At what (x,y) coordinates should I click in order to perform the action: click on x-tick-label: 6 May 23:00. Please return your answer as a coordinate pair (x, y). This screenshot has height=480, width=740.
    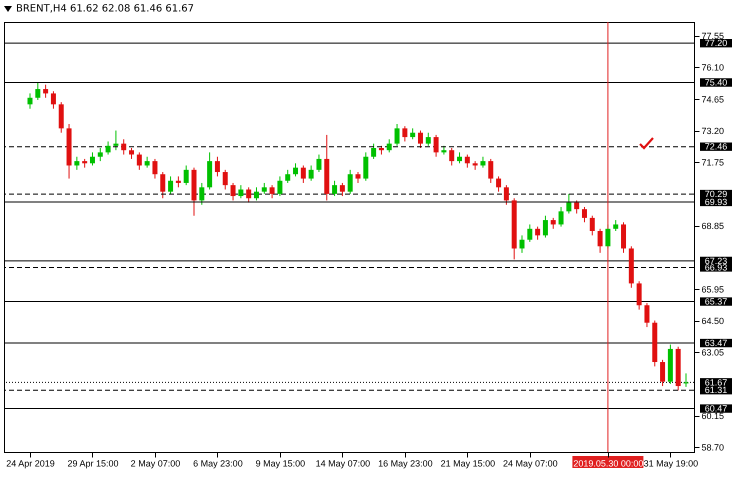
    Looking at the image, I should click on (218, 463).